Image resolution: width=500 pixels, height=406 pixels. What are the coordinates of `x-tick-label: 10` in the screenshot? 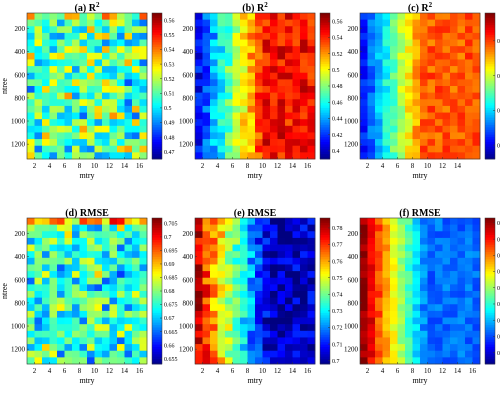 It's located at (428, 371).